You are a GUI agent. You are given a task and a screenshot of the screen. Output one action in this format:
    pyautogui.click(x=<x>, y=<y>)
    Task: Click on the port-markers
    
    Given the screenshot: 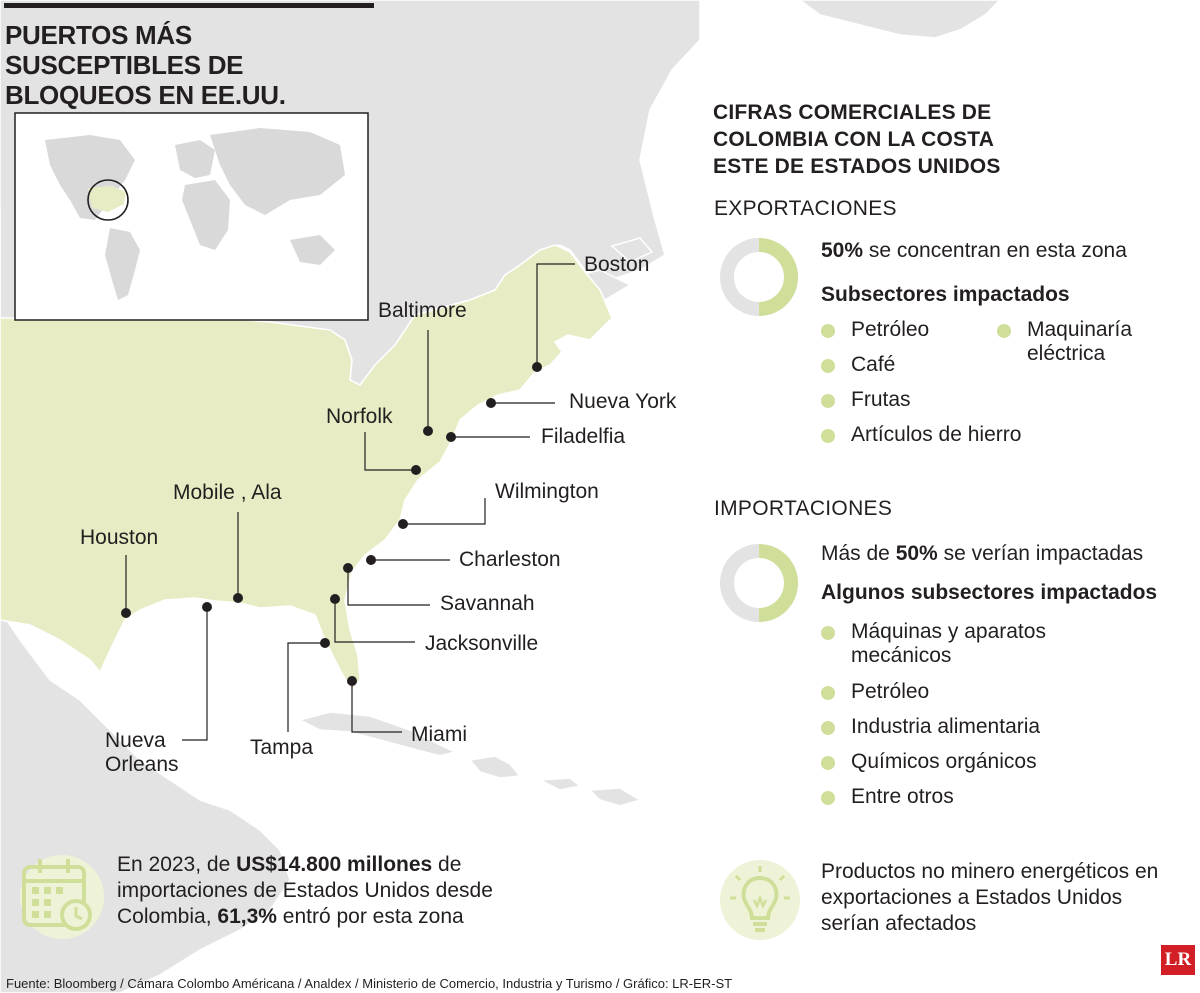 What is the action you would take?
    pyautogui.click(x=331, y=524)
    